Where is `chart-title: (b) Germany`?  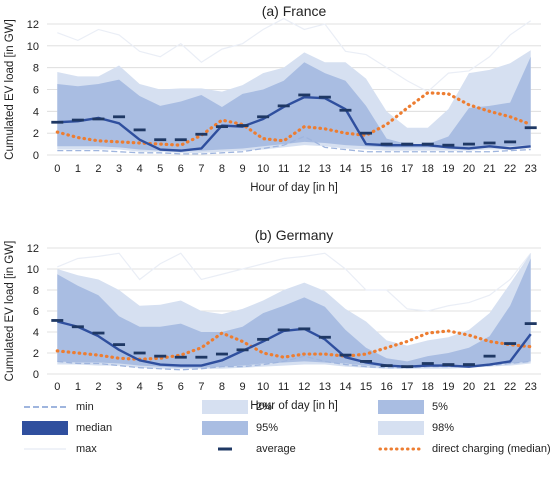 chart-title: (b) Germany is located at coordinates (294, 235).